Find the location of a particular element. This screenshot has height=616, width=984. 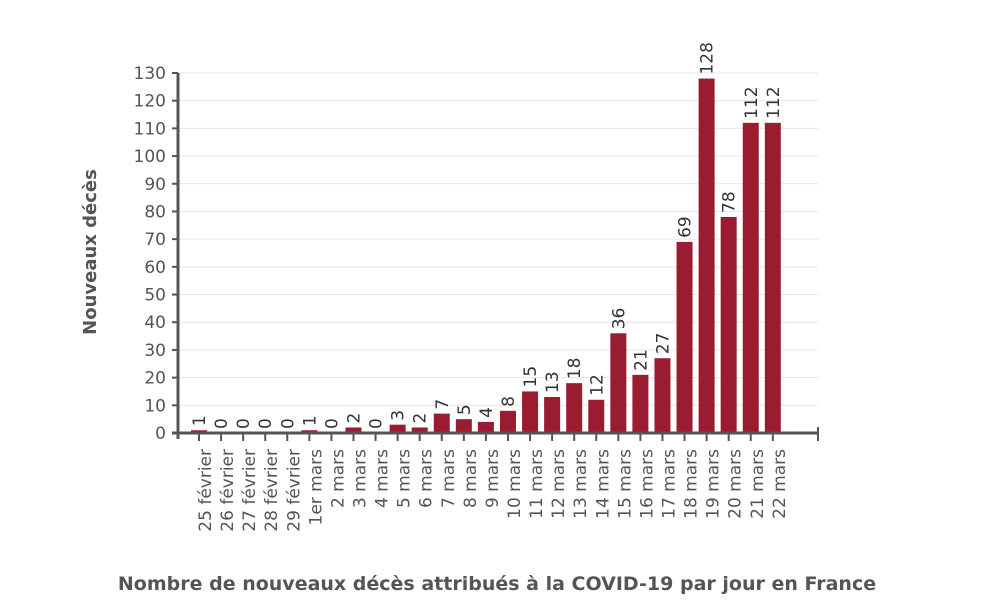

data-label: 36 is located at coordinates (619, 319).